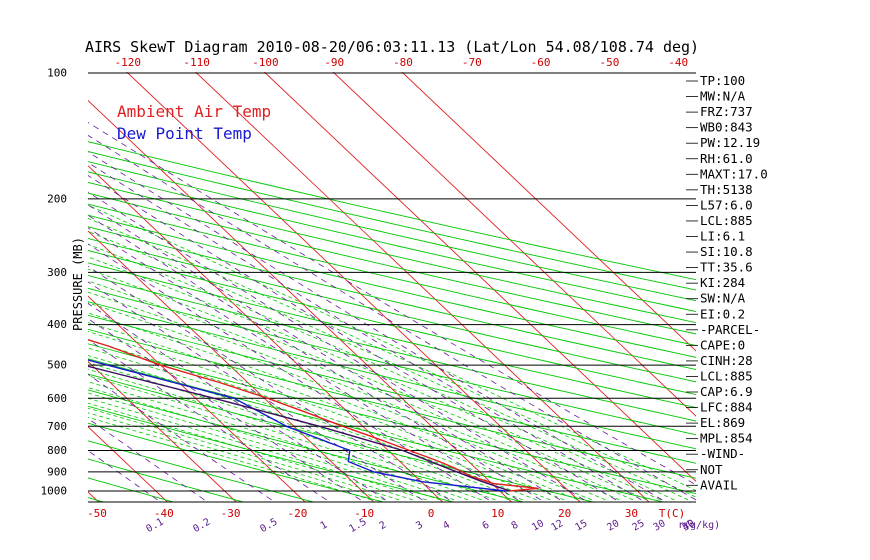  What do you see at coordinates (722, 282) in the screenshot?
I see `index-entry: KI:284` at bounding box center [722, 282].